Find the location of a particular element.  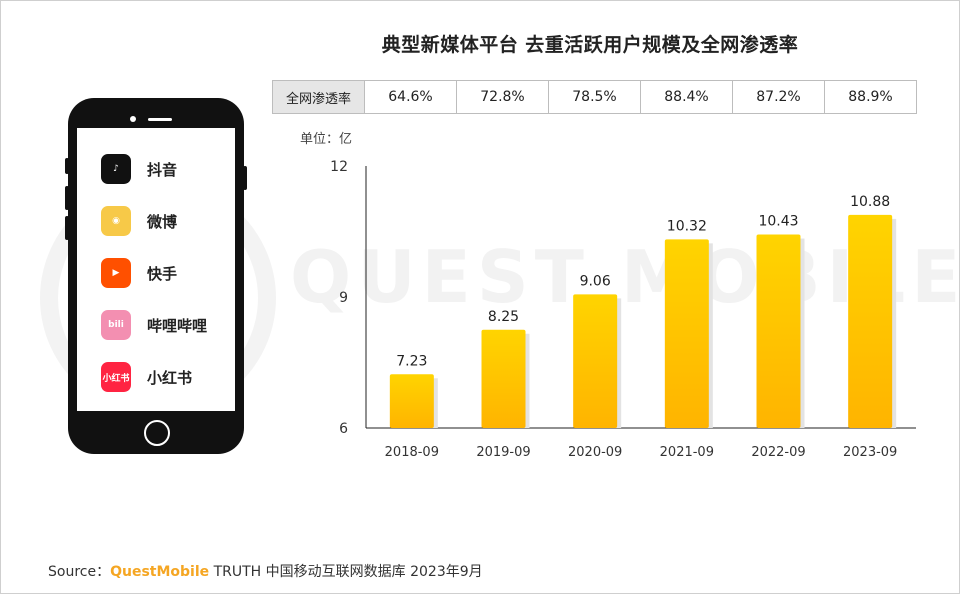

bar-value-label: 10.43 is located at coordinates (778, 222).